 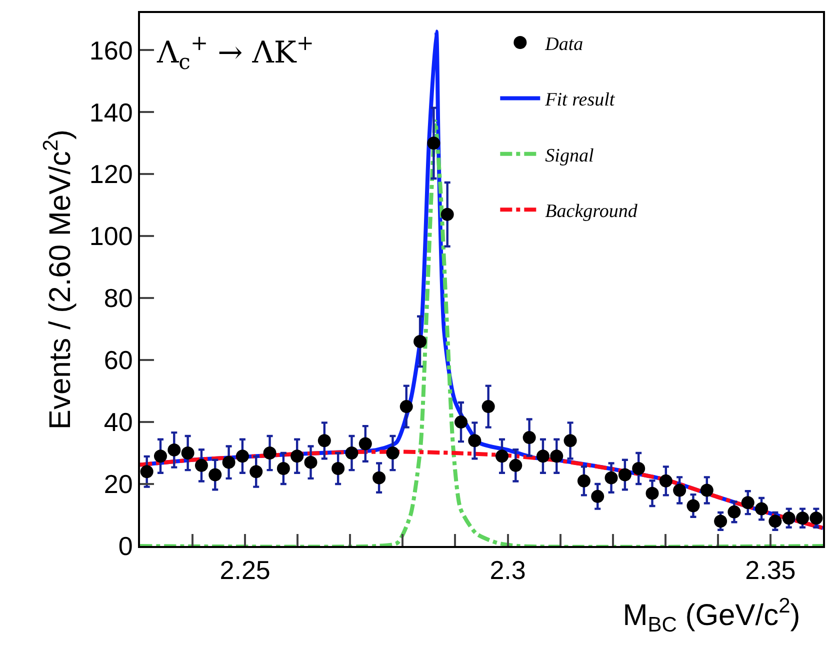 What do you see at coordinates (111, 50) in the screenshot?
I see `y-tick-label: 160` at bounding box center [111, 50].